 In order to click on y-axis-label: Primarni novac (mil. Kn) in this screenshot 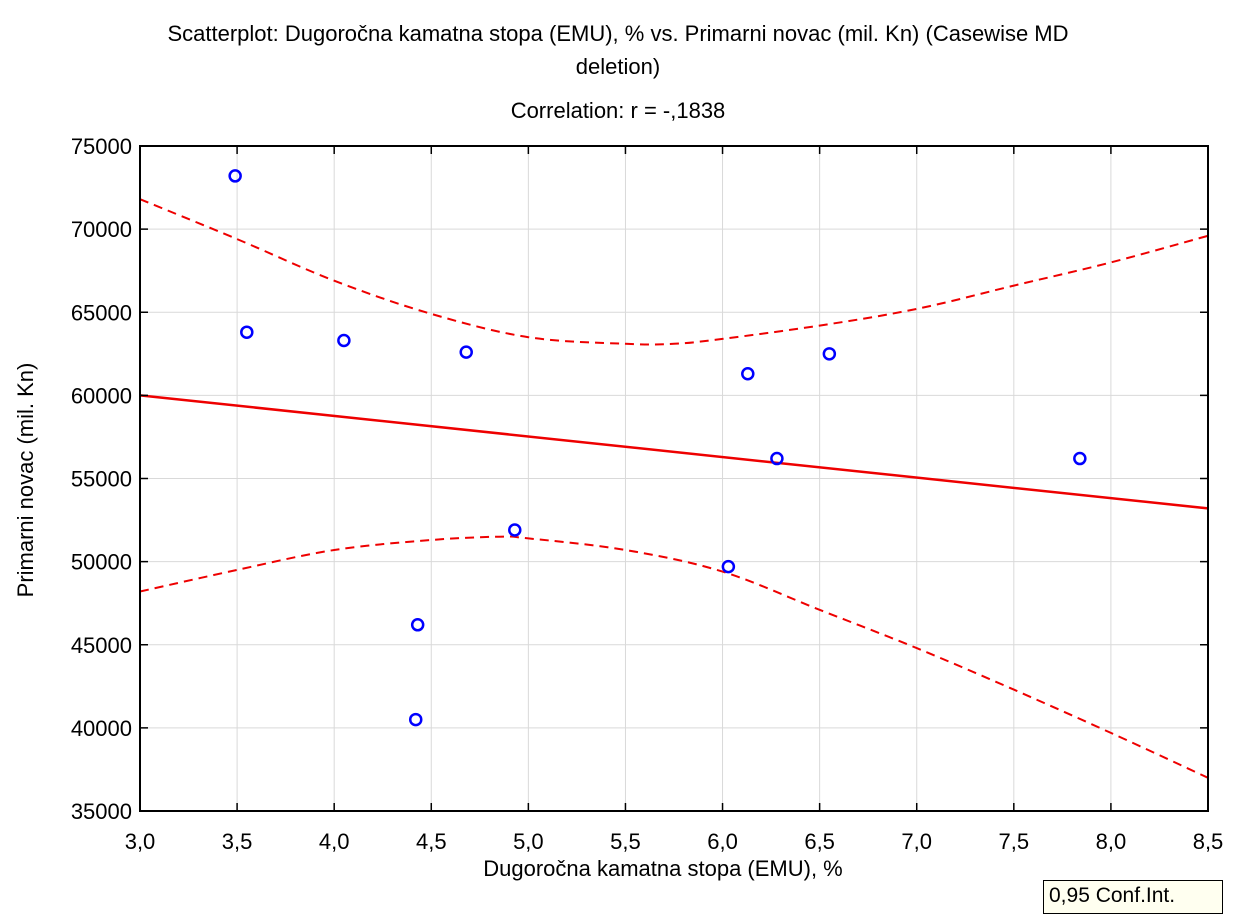, I will do `click(25, 480)`.